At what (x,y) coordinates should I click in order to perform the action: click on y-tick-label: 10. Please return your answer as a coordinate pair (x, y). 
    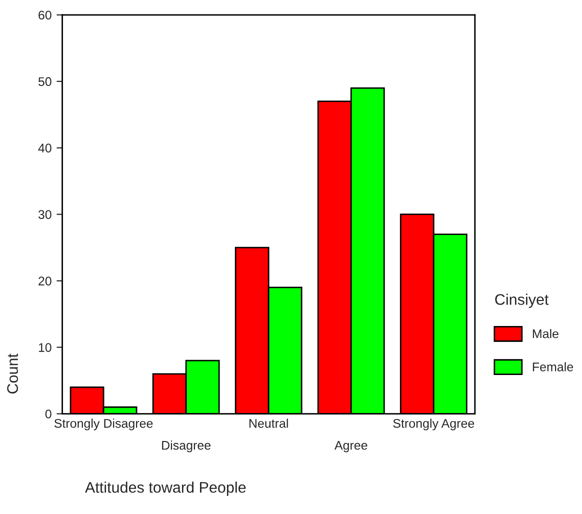
    Looking at the image, I should click on (45, 347).